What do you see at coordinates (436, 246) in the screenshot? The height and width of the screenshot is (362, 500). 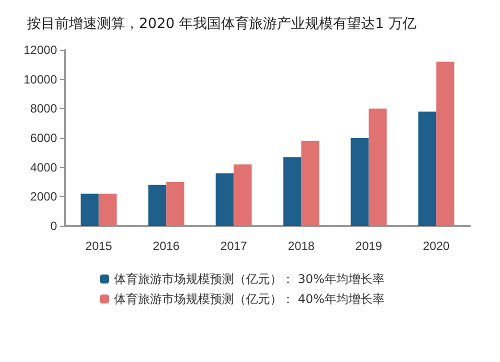 I see `x-tick-label: 2020` at bounding box center [436, 246].